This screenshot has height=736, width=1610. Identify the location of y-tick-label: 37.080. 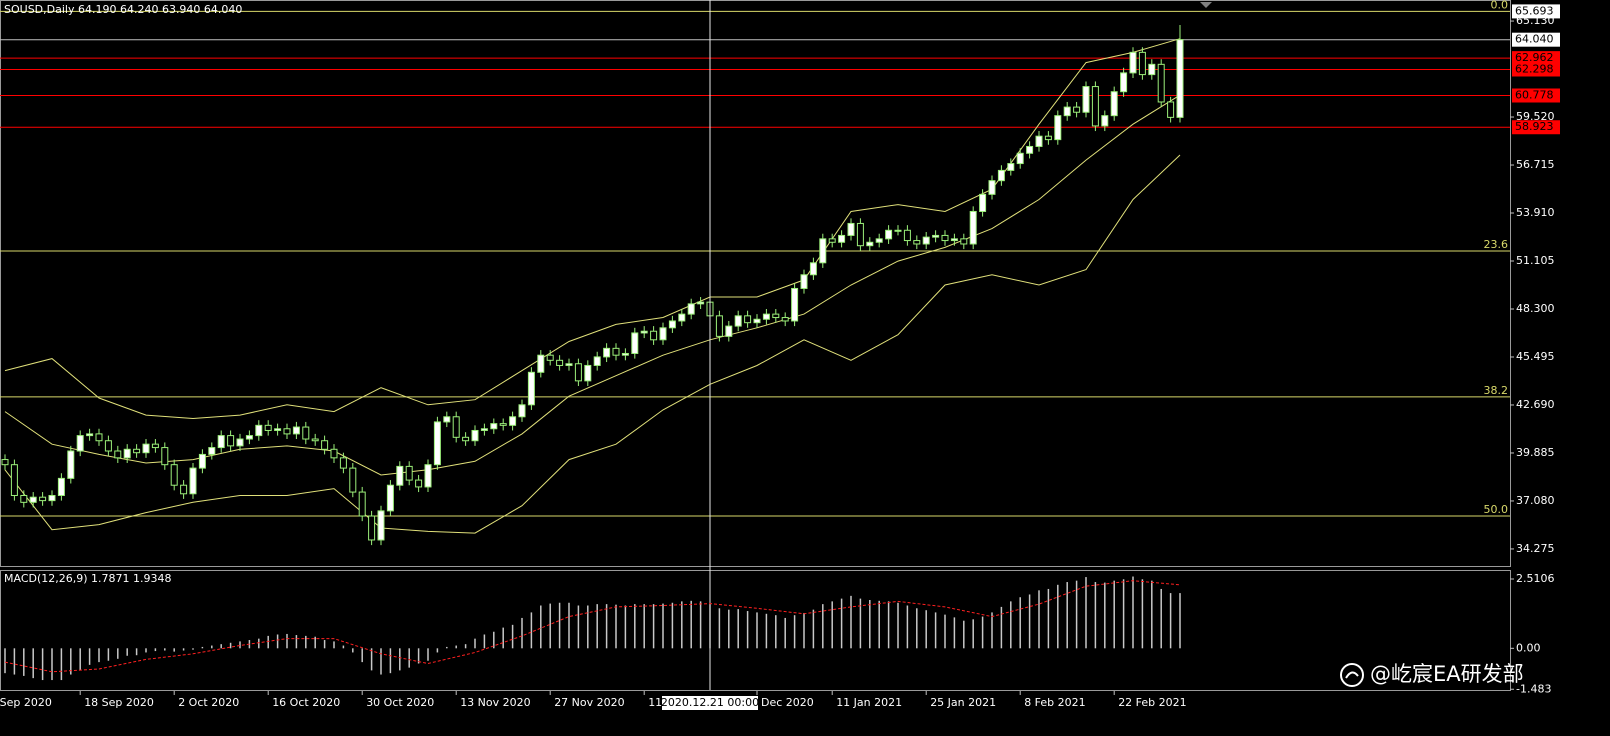
(1535, 500).